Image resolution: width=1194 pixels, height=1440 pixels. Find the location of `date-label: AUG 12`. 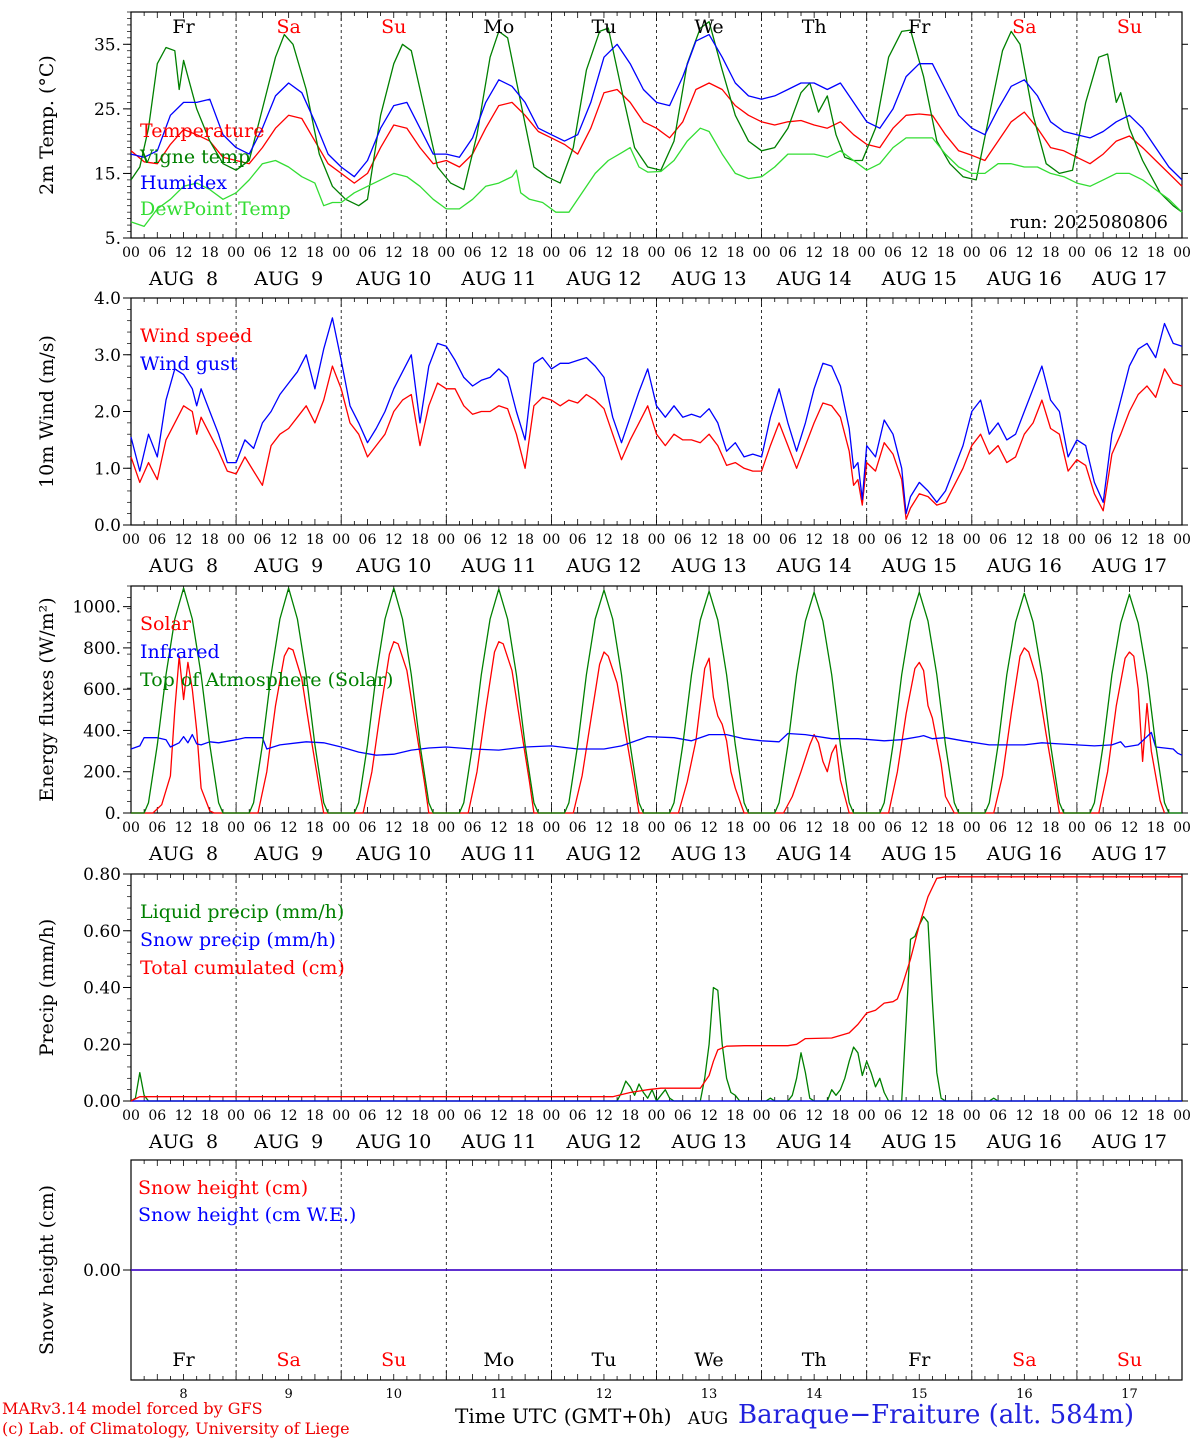

date-label: AUG 12 is located at coordinates (603, 566).